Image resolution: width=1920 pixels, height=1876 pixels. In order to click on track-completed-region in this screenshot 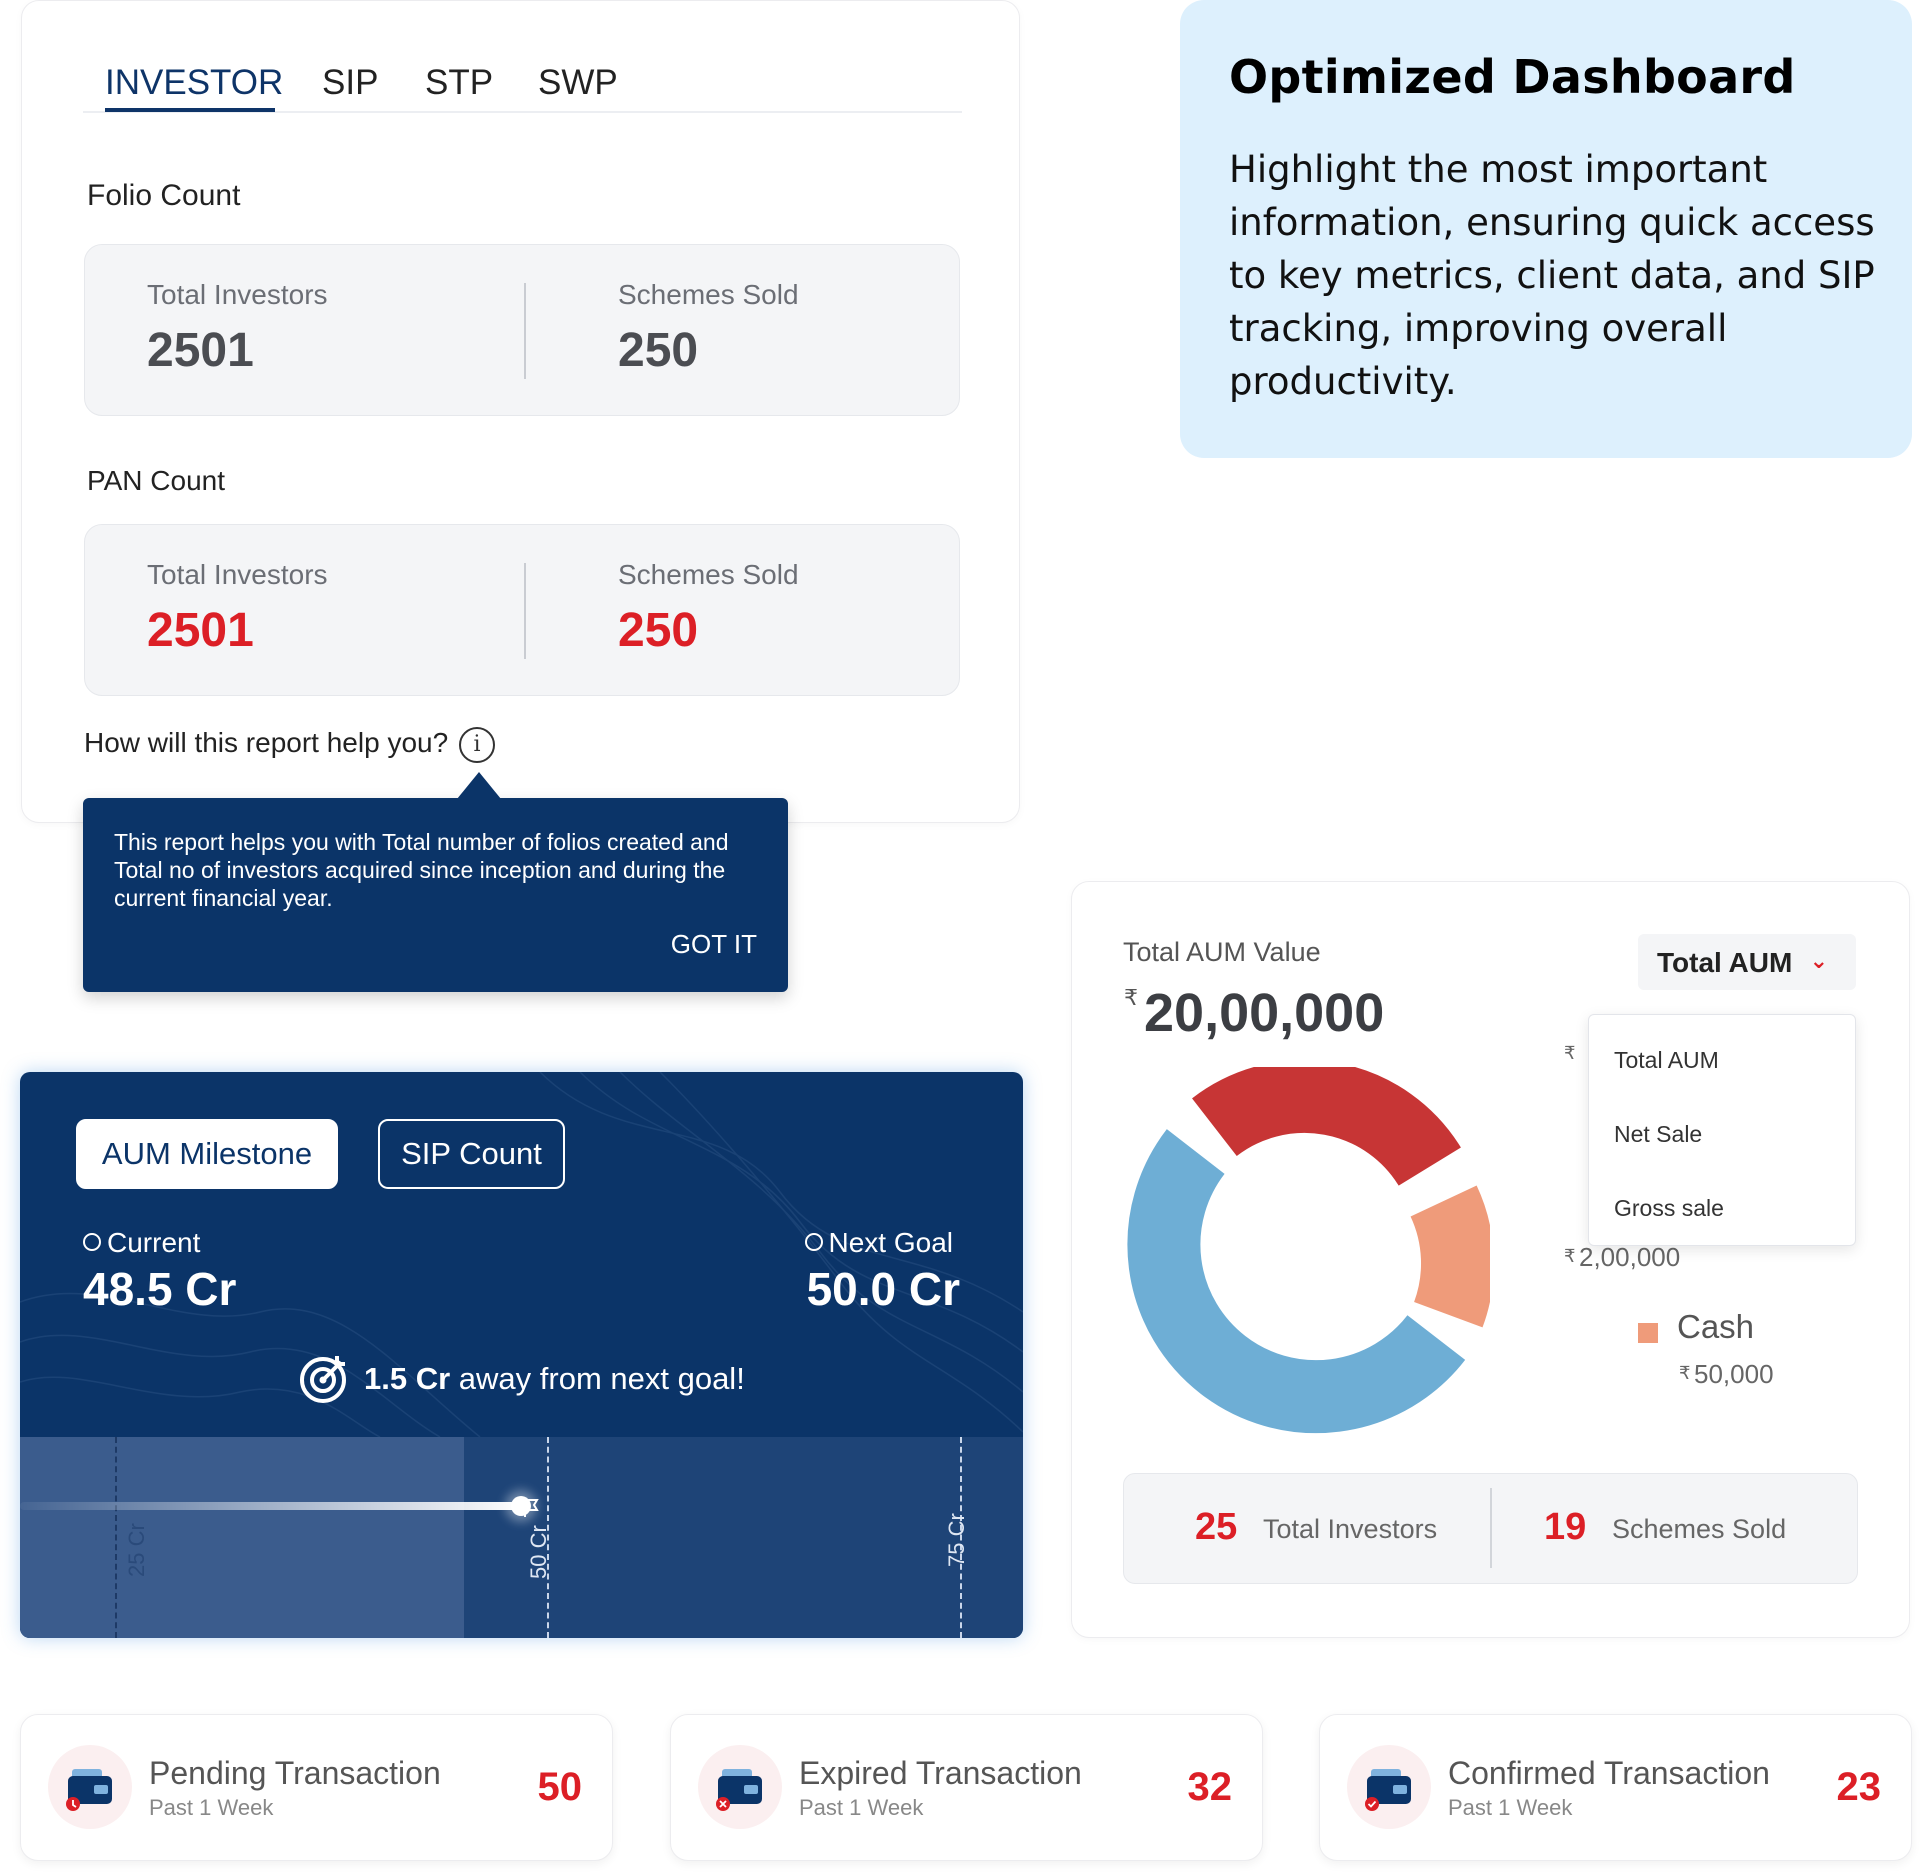, I will do `click(242, 1537)`.